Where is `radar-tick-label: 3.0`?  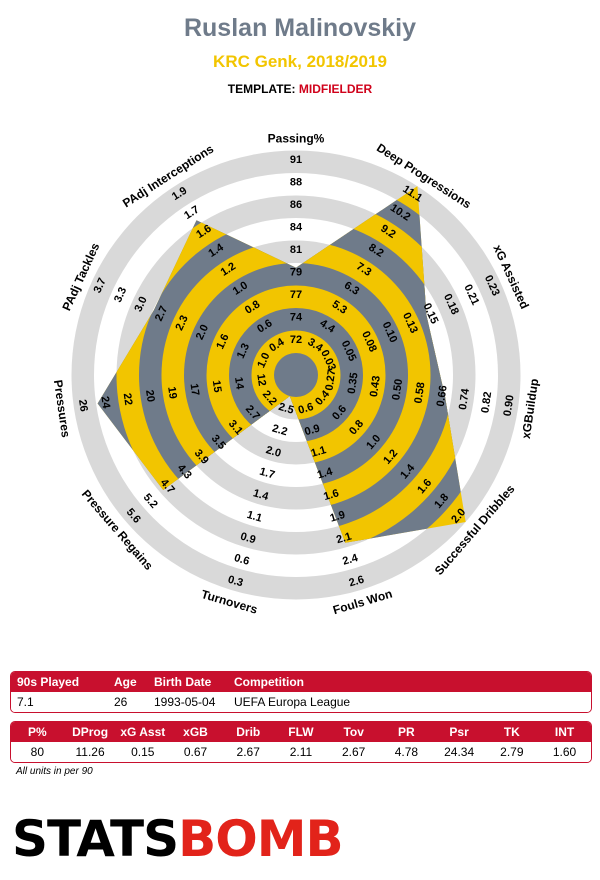
radar-tick-label: 3.0 is located at coordinates (140, 304).